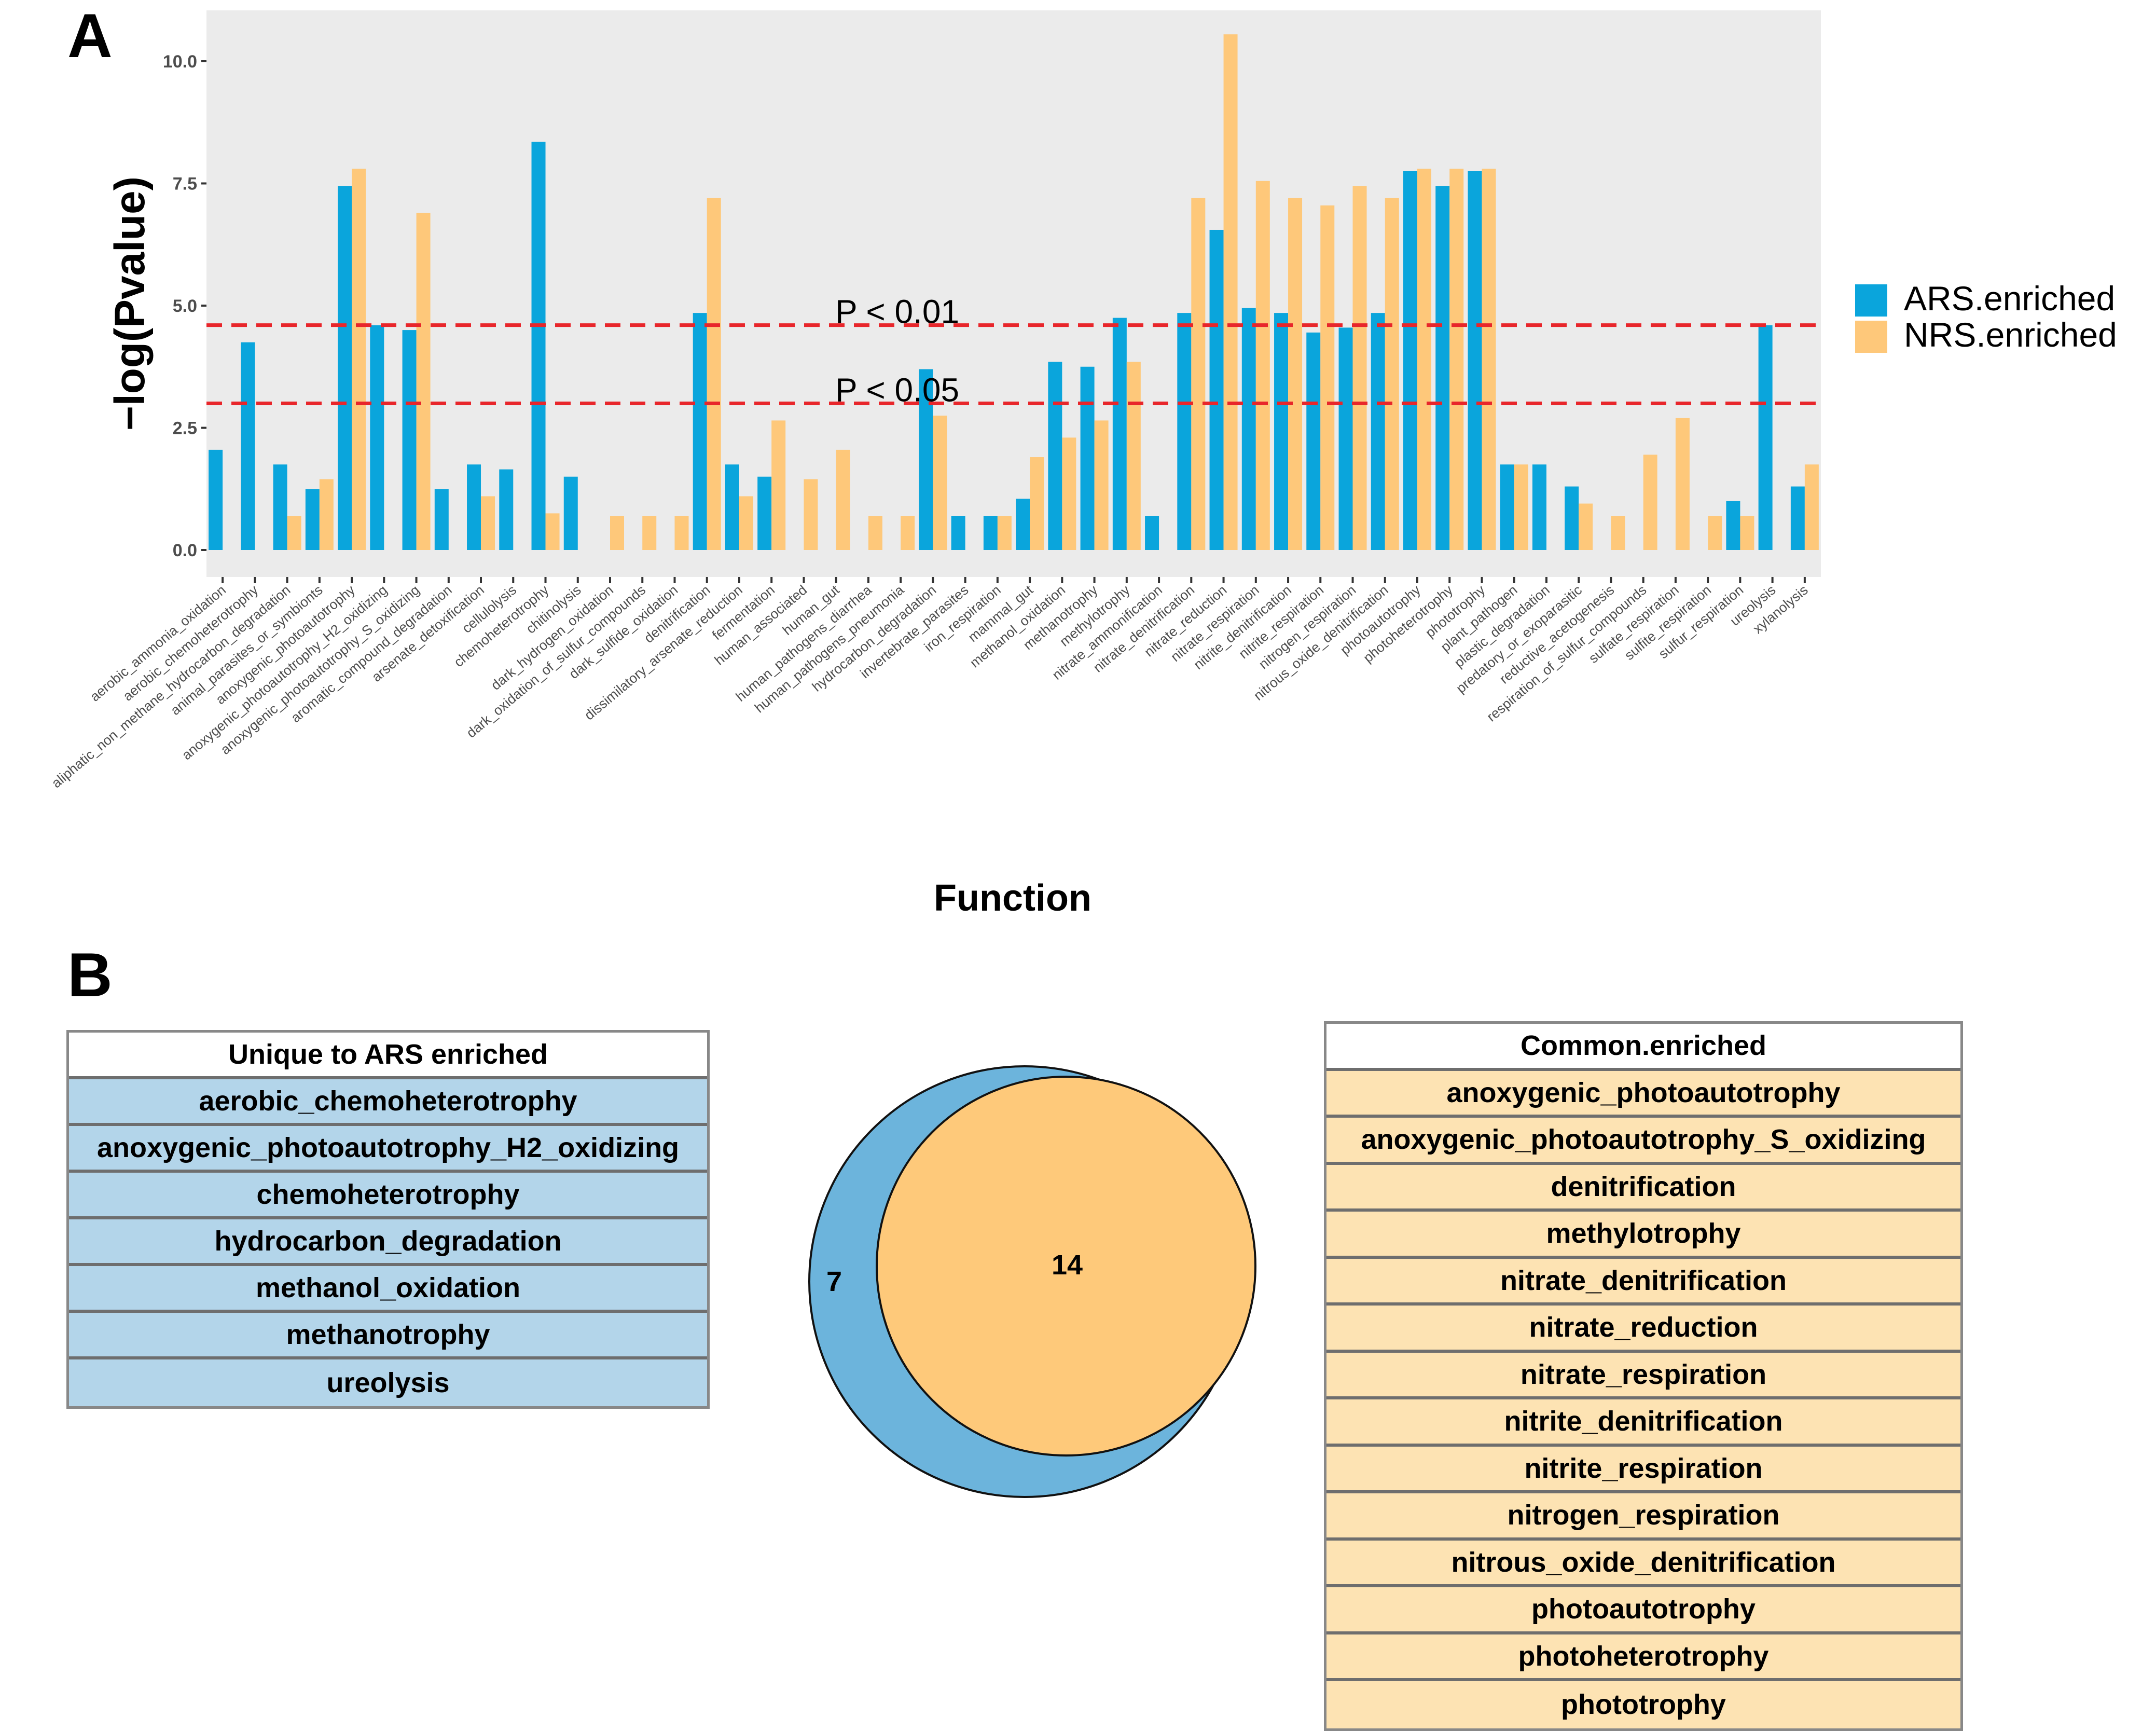  What do you see at coordinates (90, 36) in the screenshot?
I see `panel-a-label: A` at bounding box center [90, 36].